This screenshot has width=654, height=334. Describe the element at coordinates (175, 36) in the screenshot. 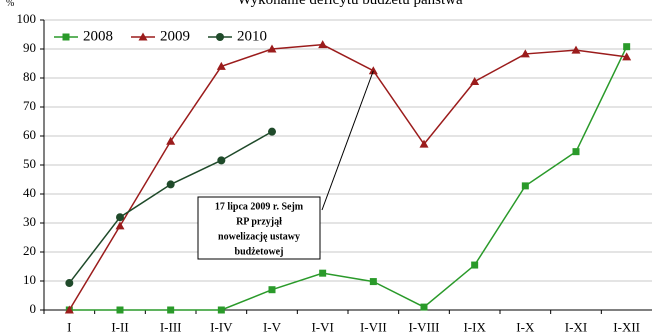

I see `legend-label: 2009` at that location.